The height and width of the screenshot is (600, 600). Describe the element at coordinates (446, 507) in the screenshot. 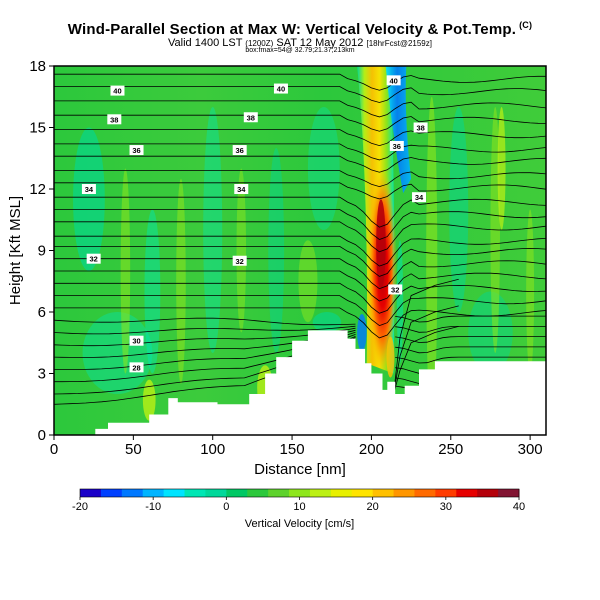

I see `colorbar-tick-label: 30` at that location.